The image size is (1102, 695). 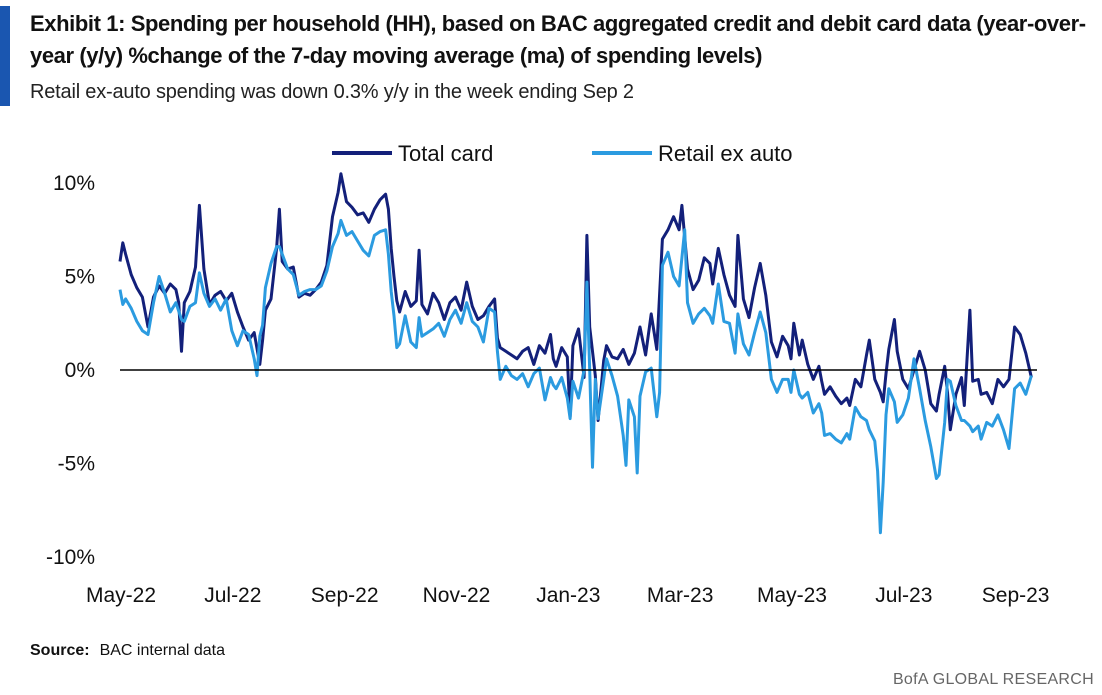 I want to click on x-tick-label: Jul-22, so click(x=232, y=595).